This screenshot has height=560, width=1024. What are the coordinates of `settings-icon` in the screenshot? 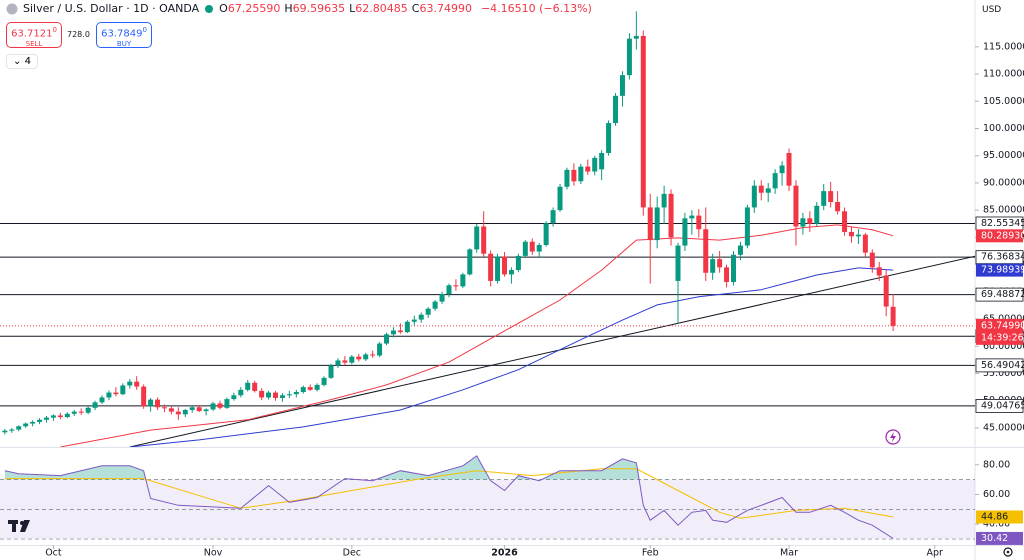 It's located at (1008, 552).